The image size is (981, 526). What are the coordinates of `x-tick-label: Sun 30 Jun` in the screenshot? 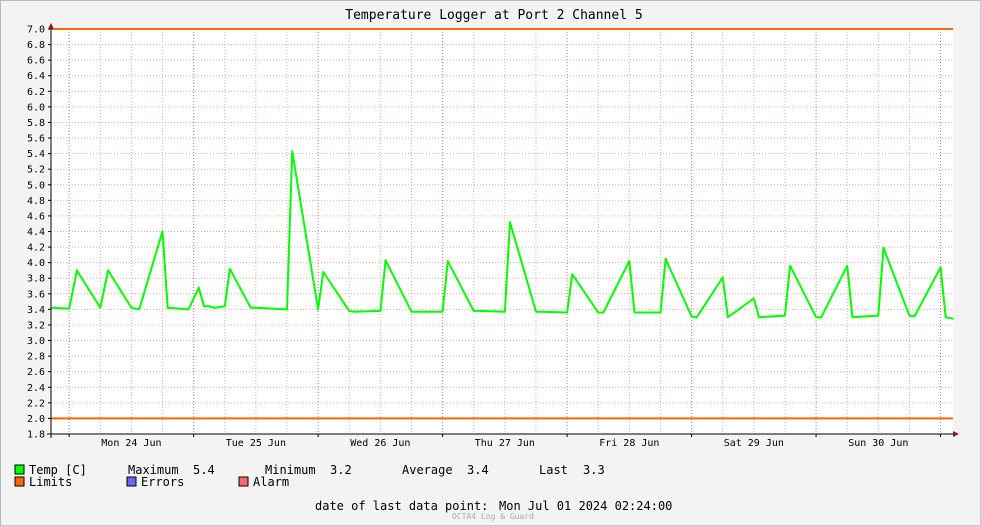 It's located at (878, 443).